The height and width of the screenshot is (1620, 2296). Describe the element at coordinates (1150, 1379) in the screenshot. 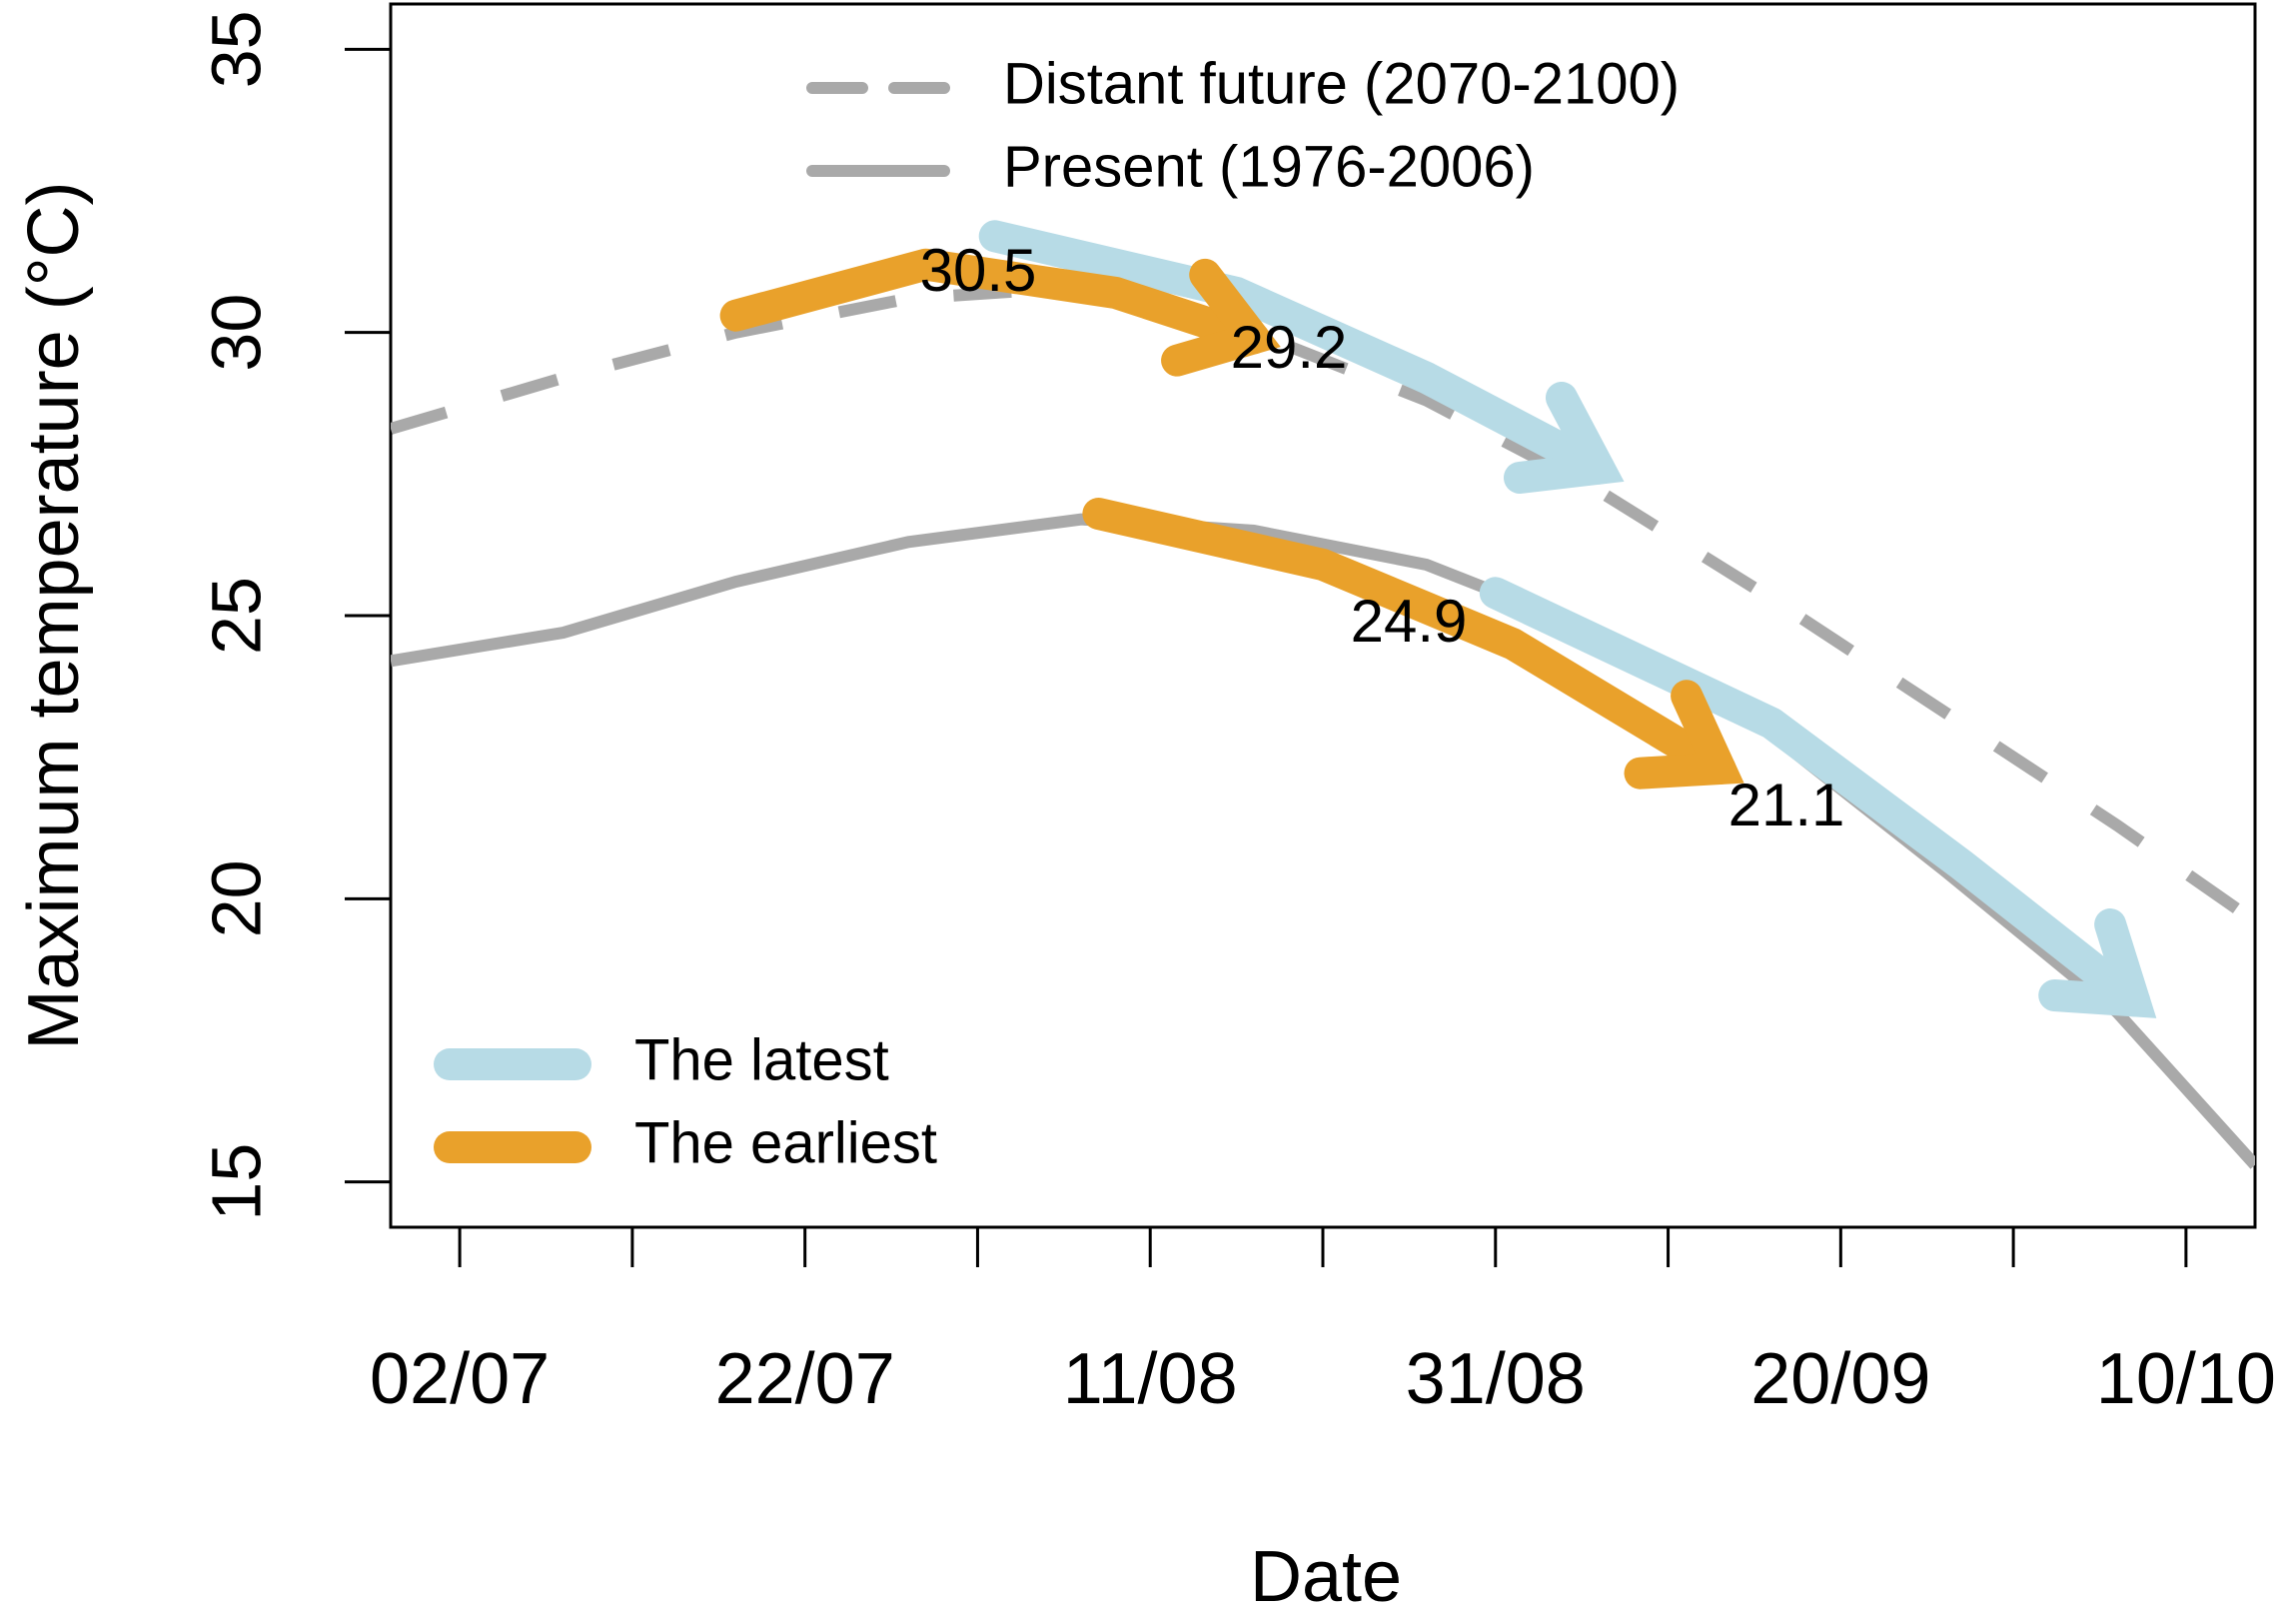

I see `x-tick-label: 11/08` at that location.